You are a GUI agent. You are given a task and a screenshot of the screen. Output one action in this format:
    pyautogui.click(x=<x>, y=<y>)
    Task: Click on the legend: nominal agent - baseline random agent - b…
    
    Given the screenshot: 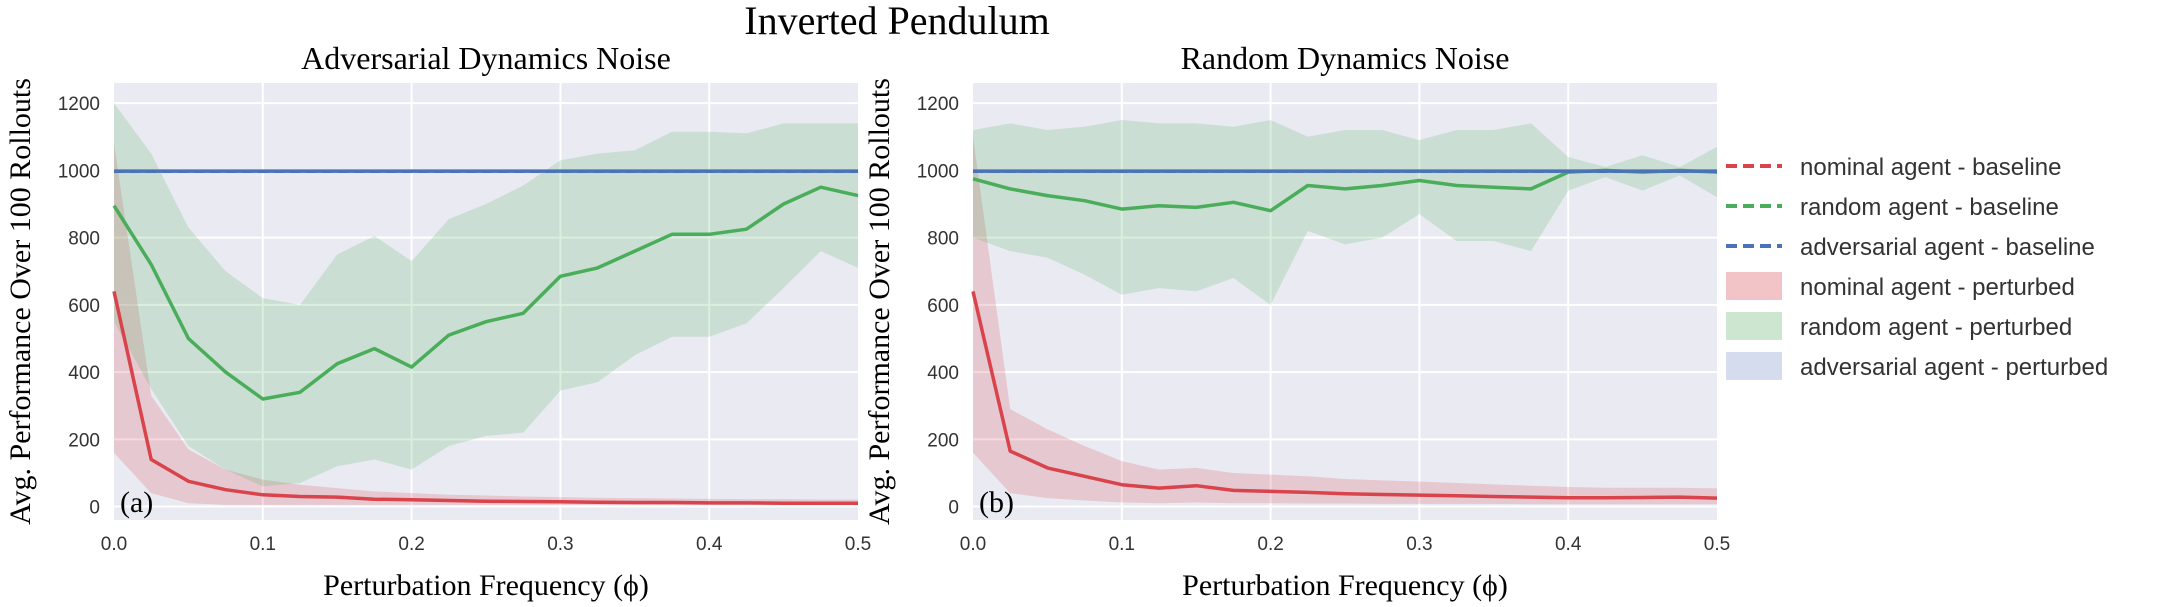 What is the action you would take?
    pyautogui.click(x=1917, y=267)
    